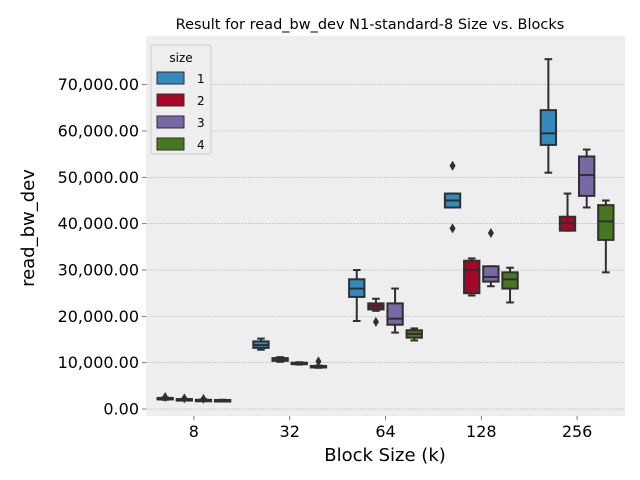 The width and height of the screenshot is (640, 480). I want to click on legend: size 1 2 3 4, so click(181, 99).